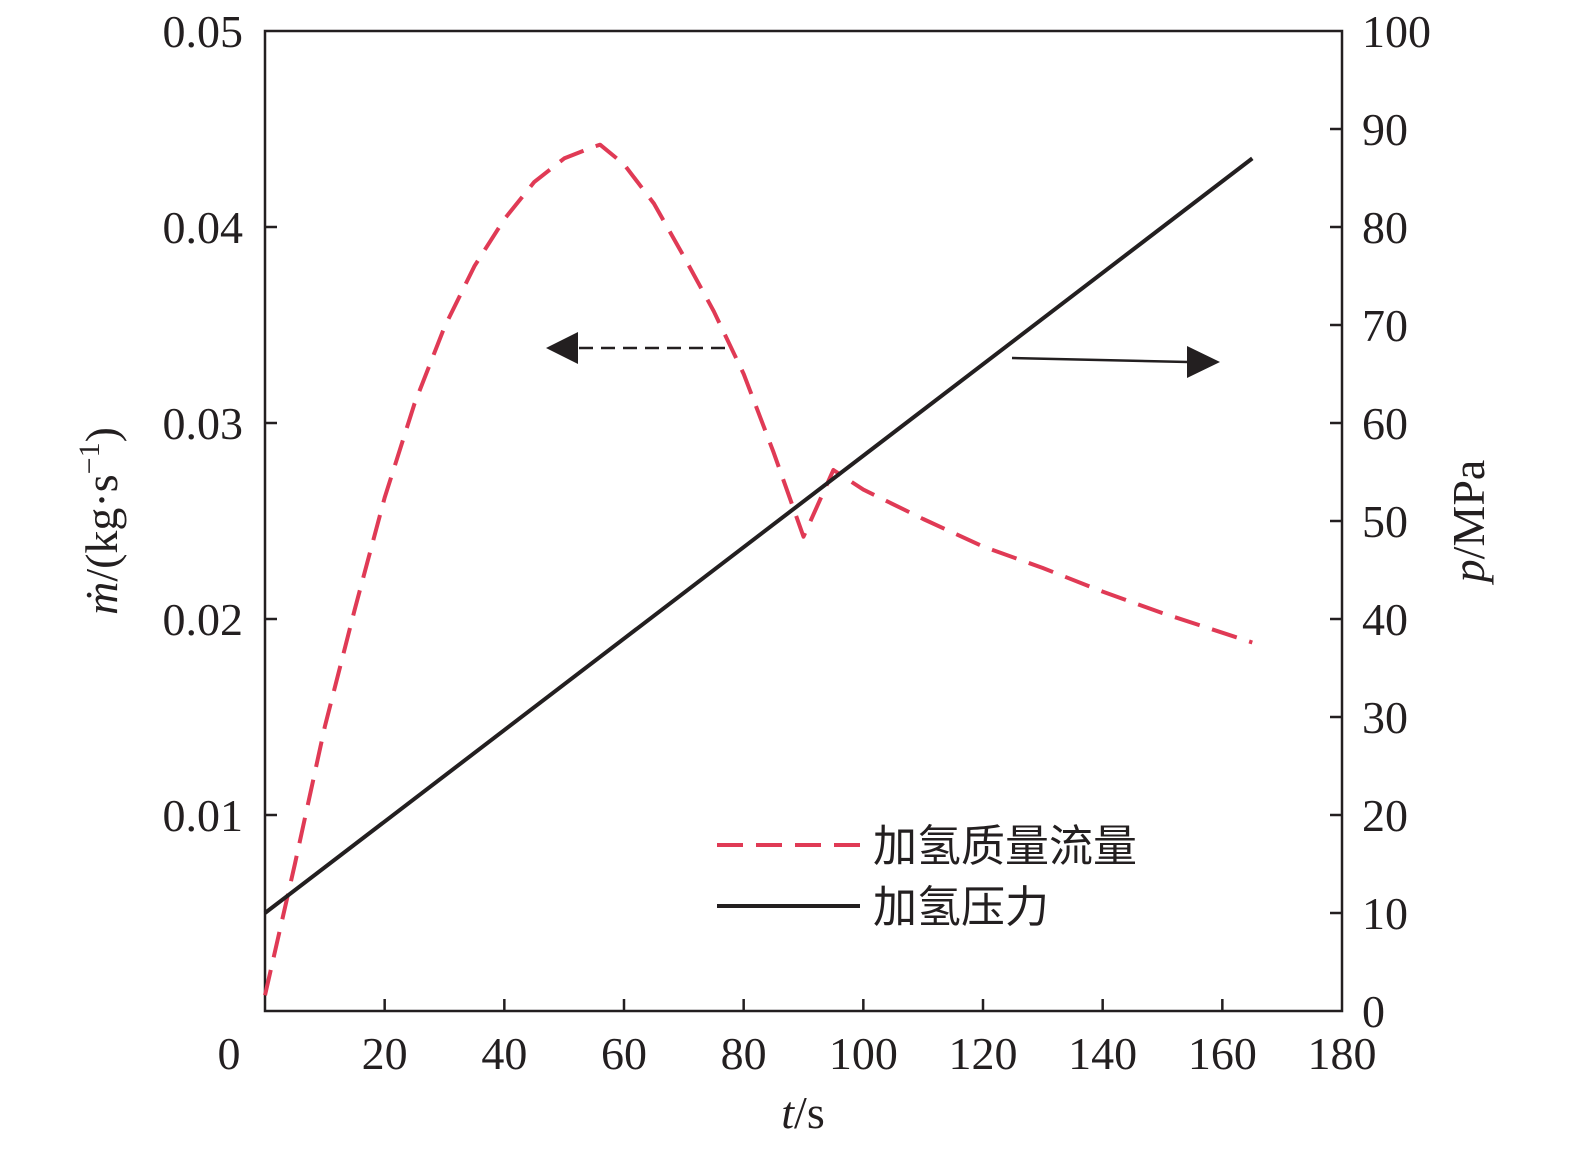 This screenshot has width=1575, height=1153. What do you see at coordinates (983, 1053) in the screenshot?
I see `x-tick-label: 120` at bounding box center [983, 1053].